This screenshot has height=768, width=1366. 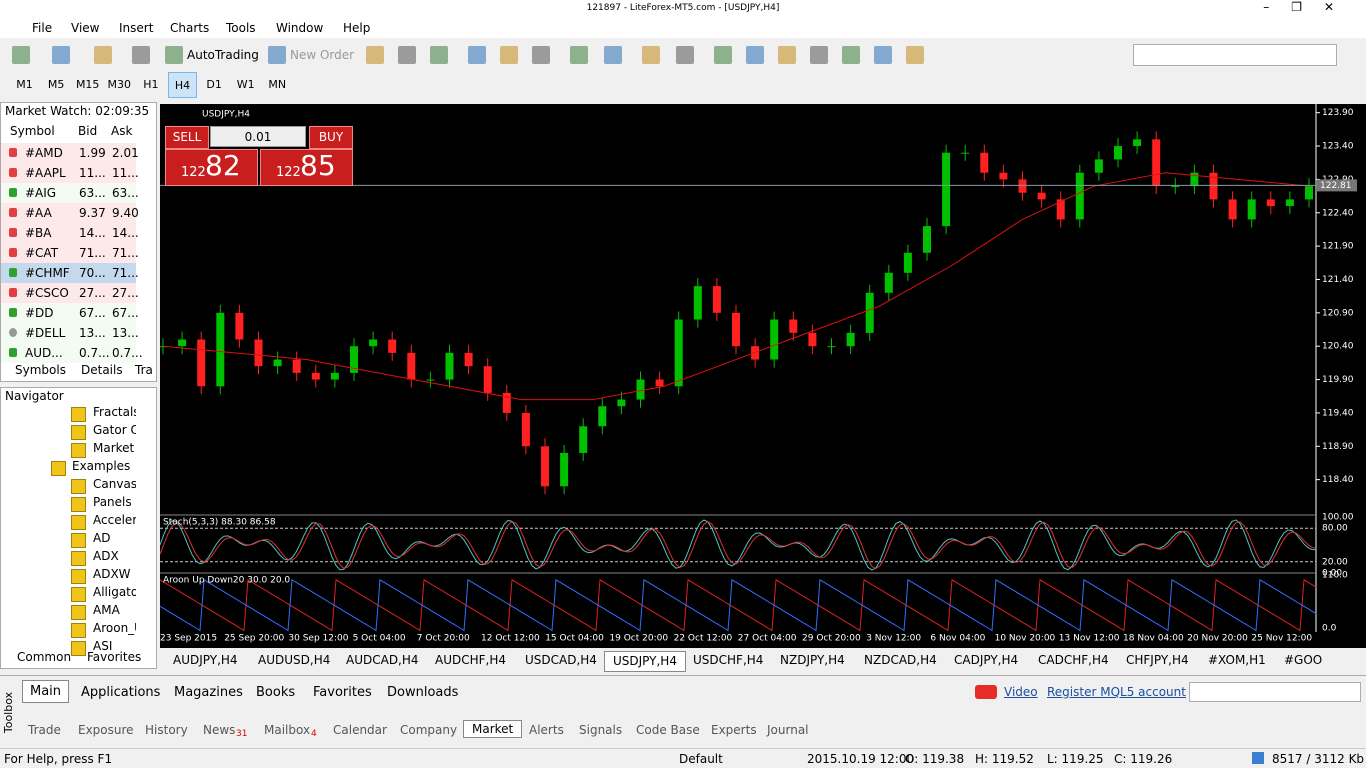 What do you see at coordinates (190, 28) in the screenshot?
I see `menu-item: Charts` at bounding box center [190, 28].